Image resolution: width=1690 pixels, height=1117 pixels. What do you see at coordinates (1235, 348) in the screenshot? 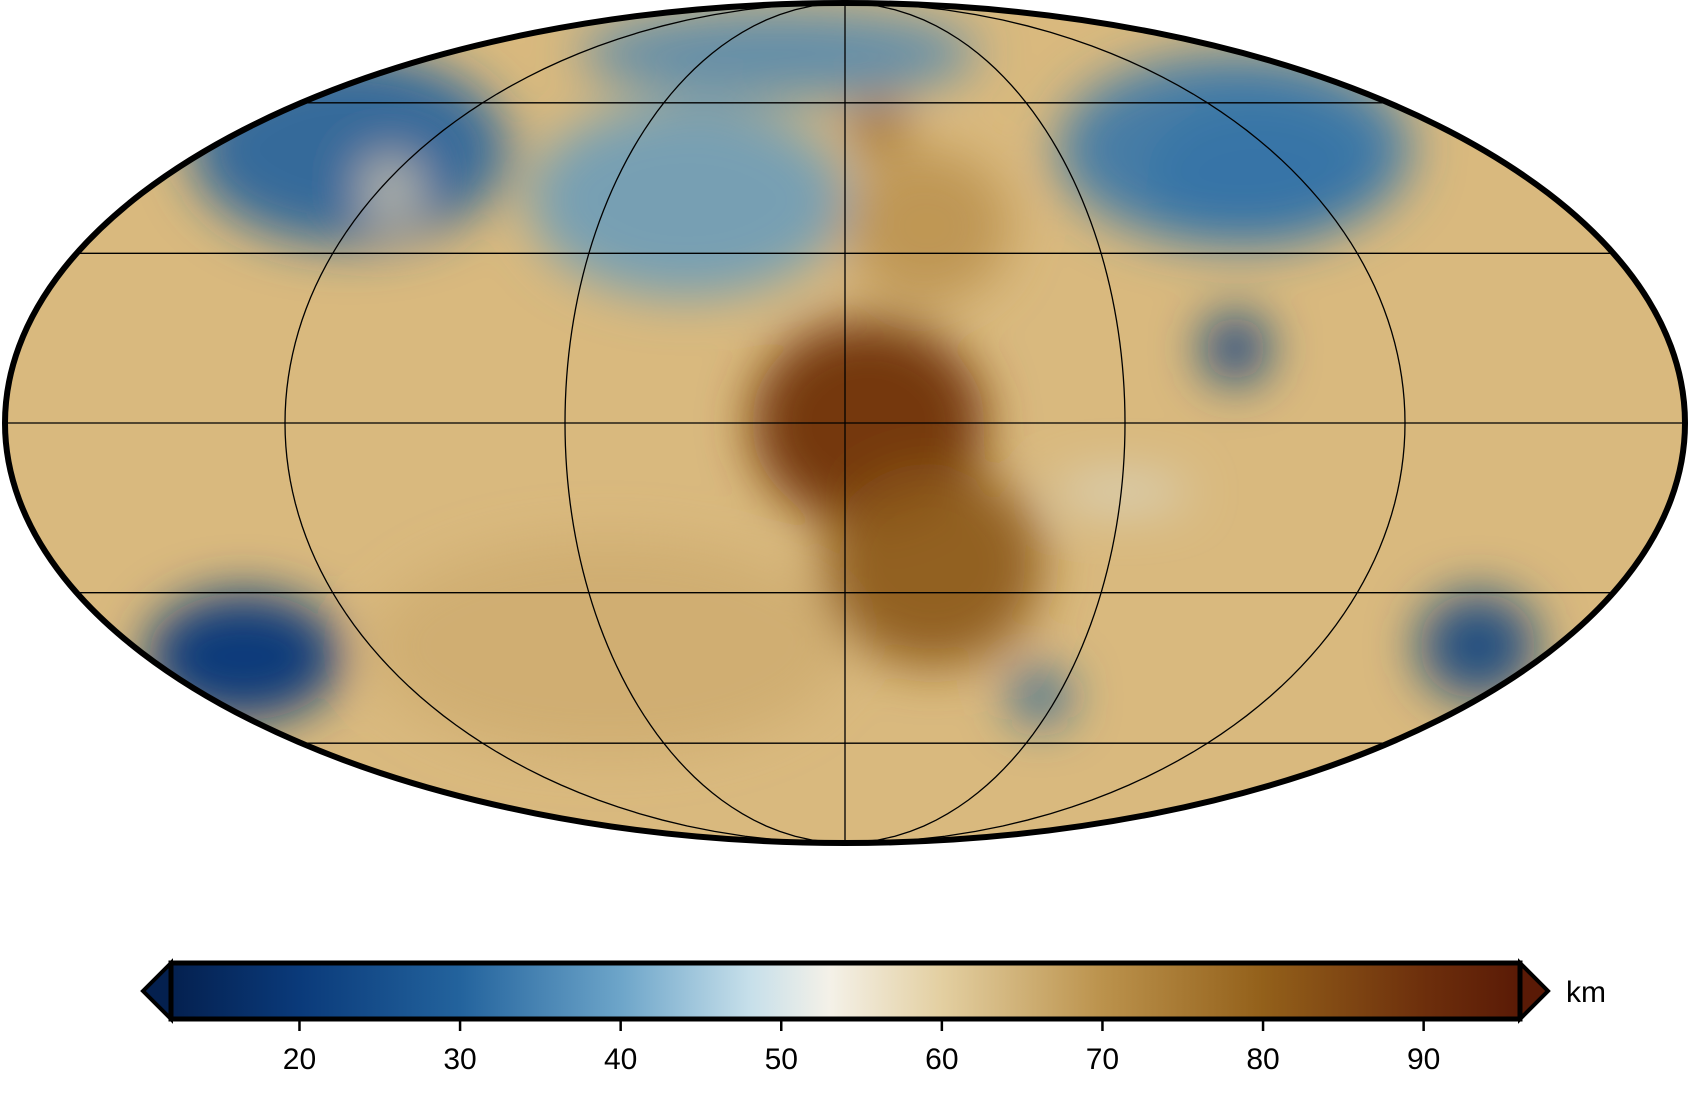
I see `isidis-basin` at bounding box center [1235, 348].